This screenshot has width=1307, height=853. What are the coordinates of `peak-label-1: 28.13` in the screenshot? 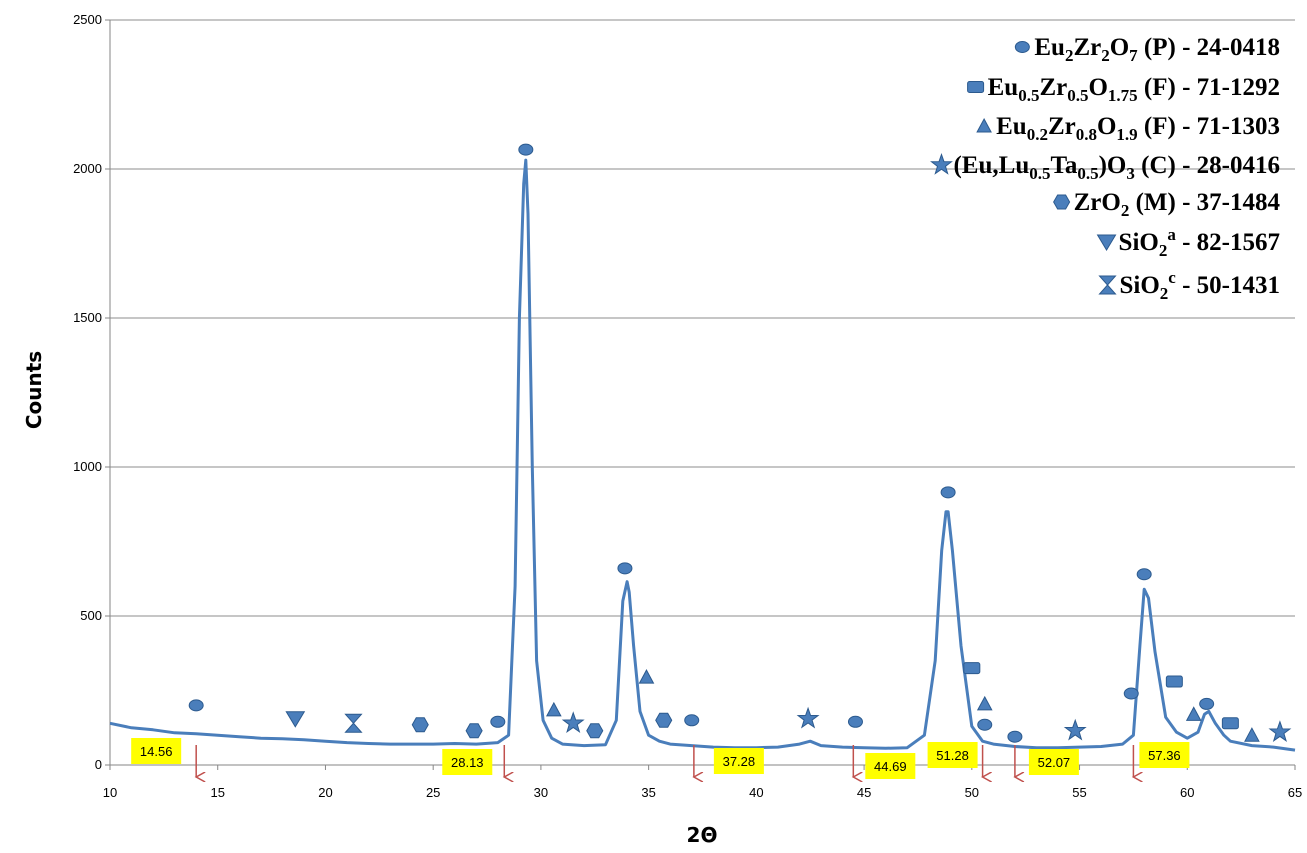 It's located at (467, 762).